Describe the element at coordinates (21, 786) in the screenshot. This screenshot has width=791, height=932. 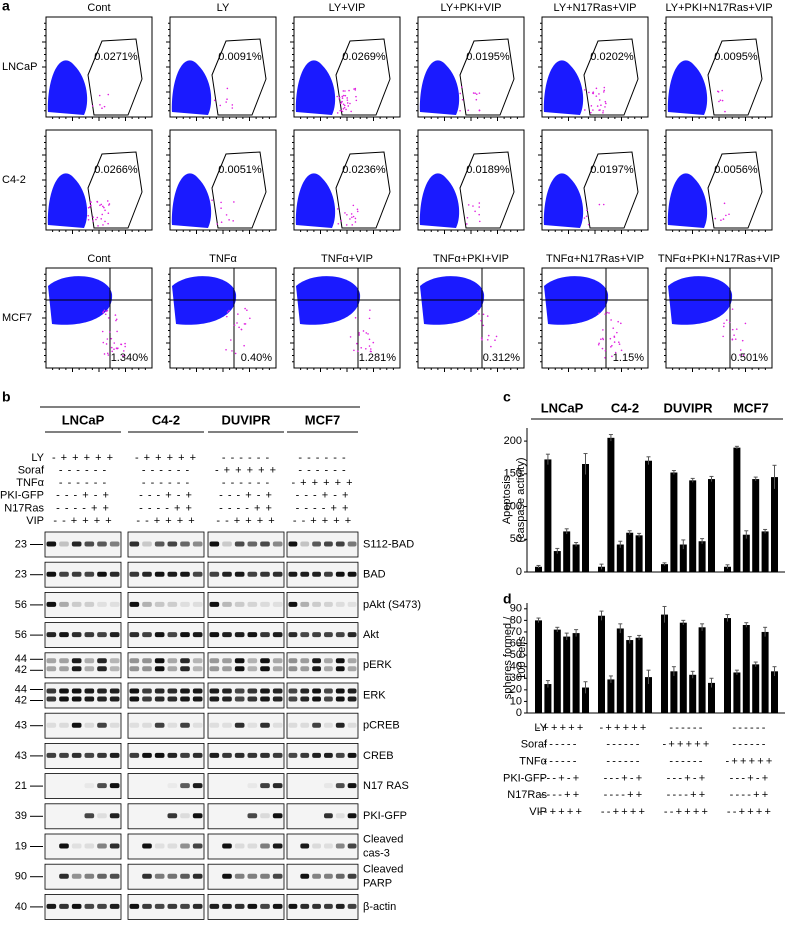
I see `mw-marker: 21` at that location.